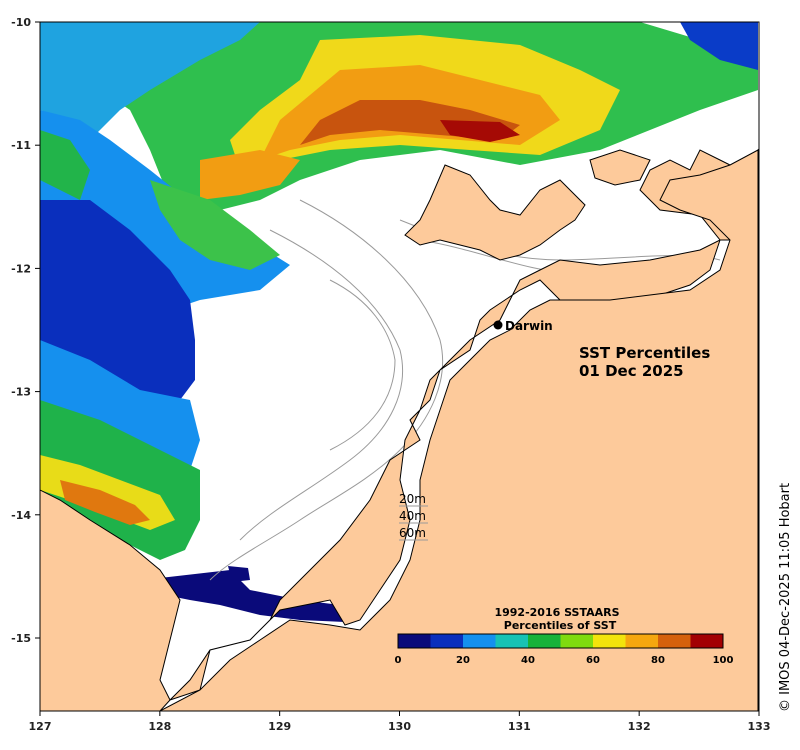 This screenshot has width=800, height=750. I want to click on darwin-marker-icon, so click(498, 325).